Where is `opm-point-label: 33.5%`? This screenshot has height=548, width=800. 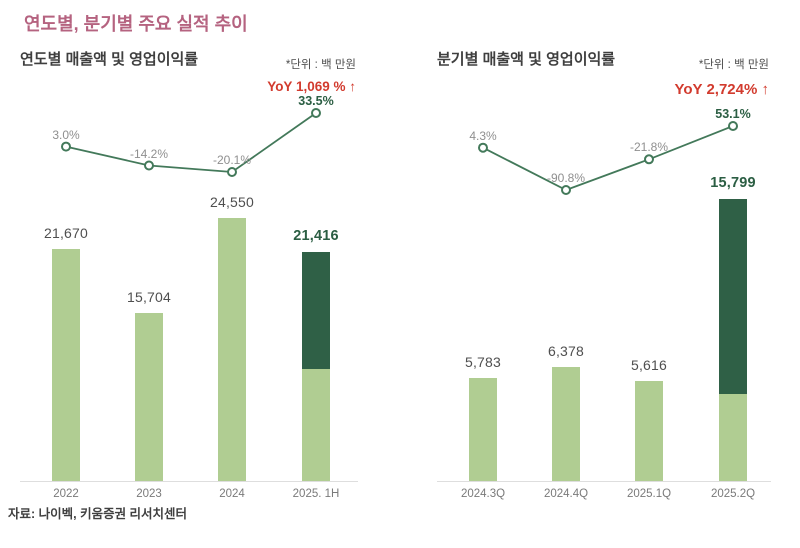
opm-point-label: 33.5% is located at coordinates (316, 101).